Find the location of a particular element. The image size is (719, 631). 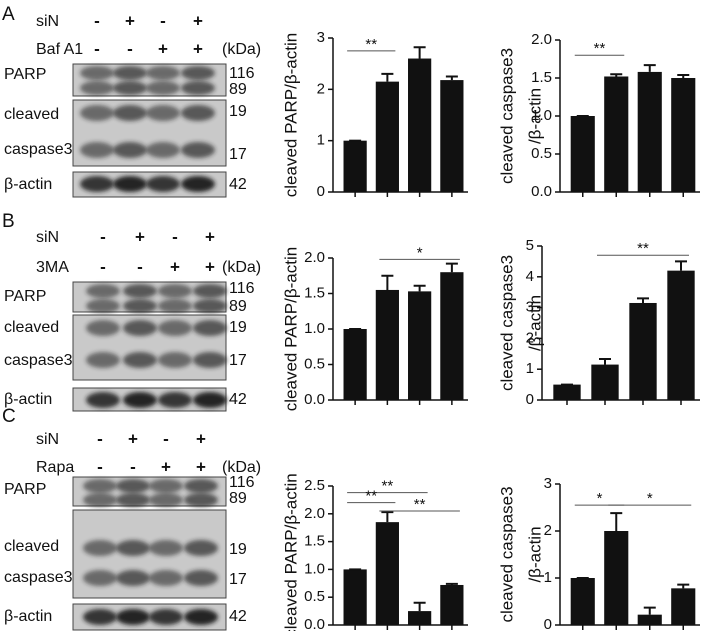

y-tick-label: 1 is located at coordinates (548, 577).